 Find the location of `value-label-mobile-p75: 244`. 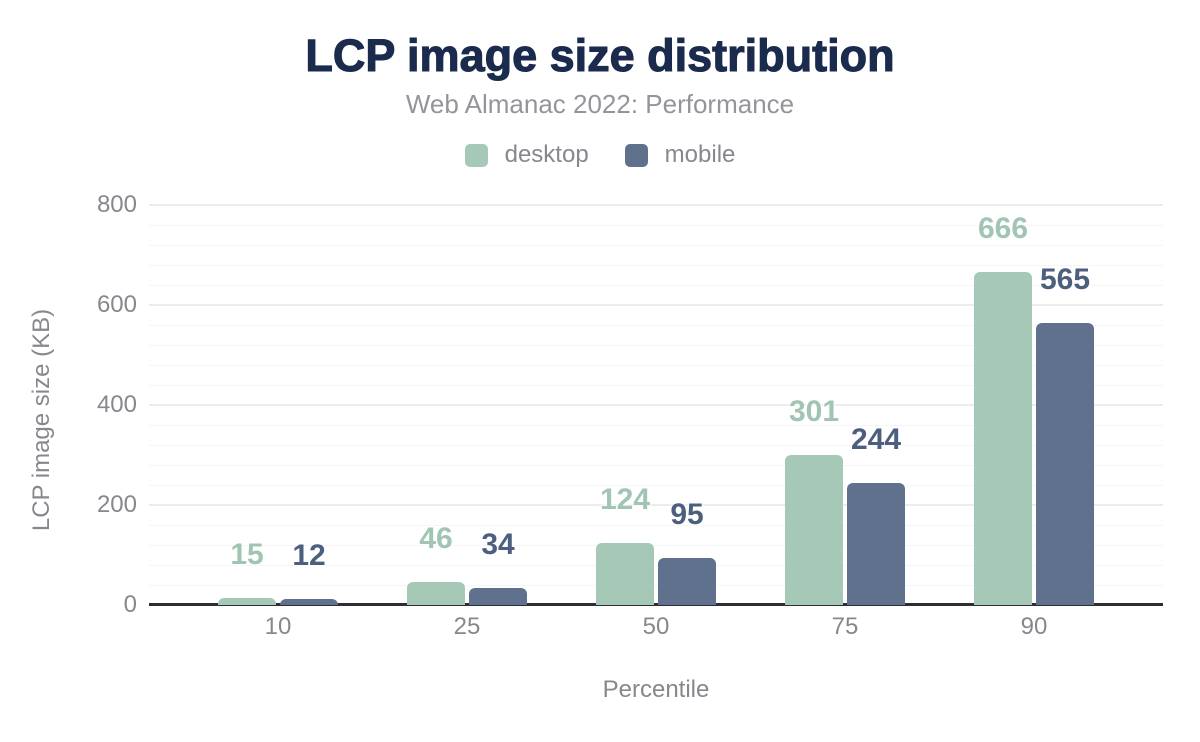

value-label-mobile-p75: 244 is located at coordinates (876, 439).